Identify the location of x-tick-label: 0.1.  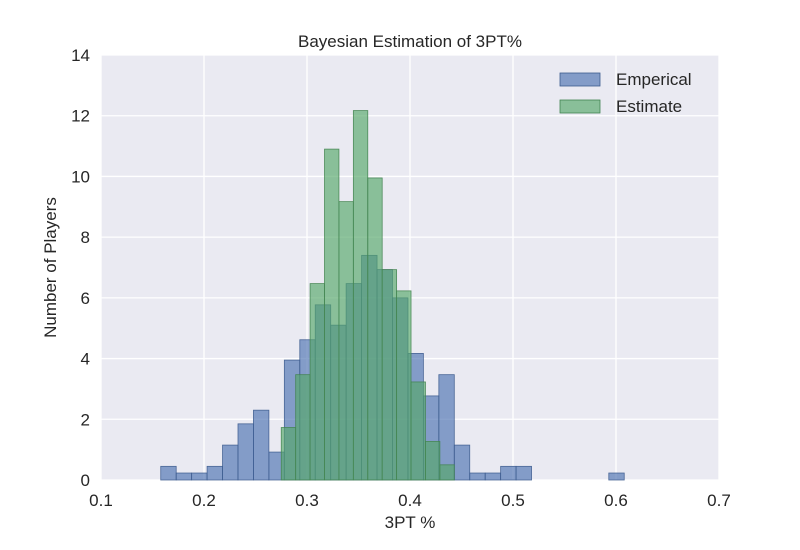
(101, 500).